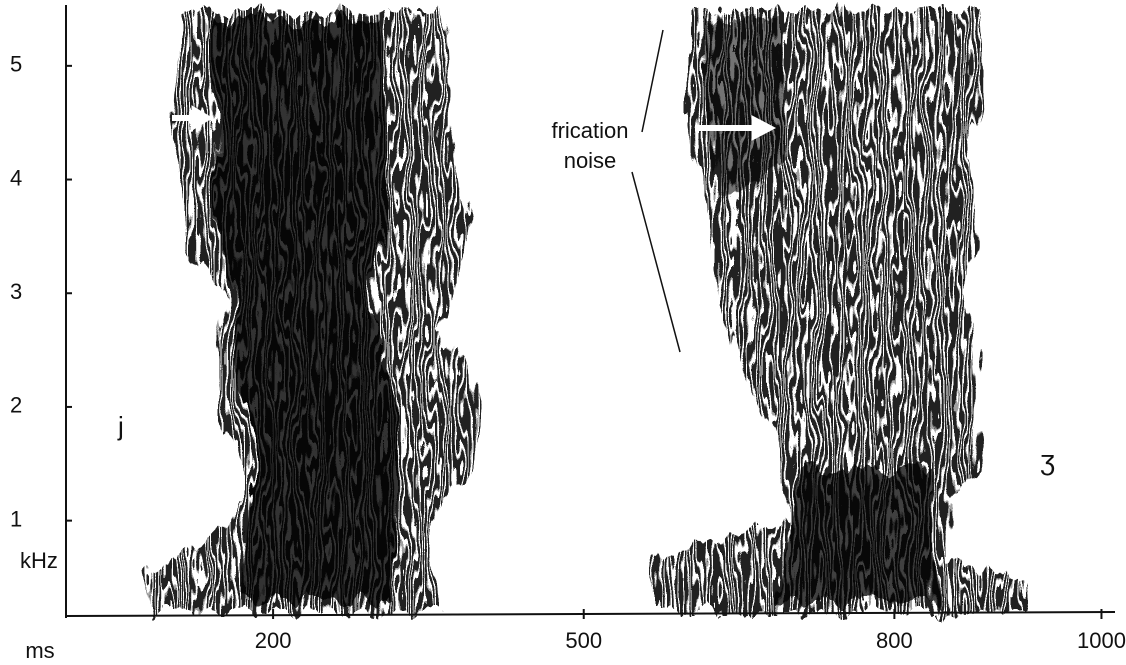 Image resolution: width=1126 pixels, height=665 pixels. I want to click on annotation-lines, so click(656, 191).